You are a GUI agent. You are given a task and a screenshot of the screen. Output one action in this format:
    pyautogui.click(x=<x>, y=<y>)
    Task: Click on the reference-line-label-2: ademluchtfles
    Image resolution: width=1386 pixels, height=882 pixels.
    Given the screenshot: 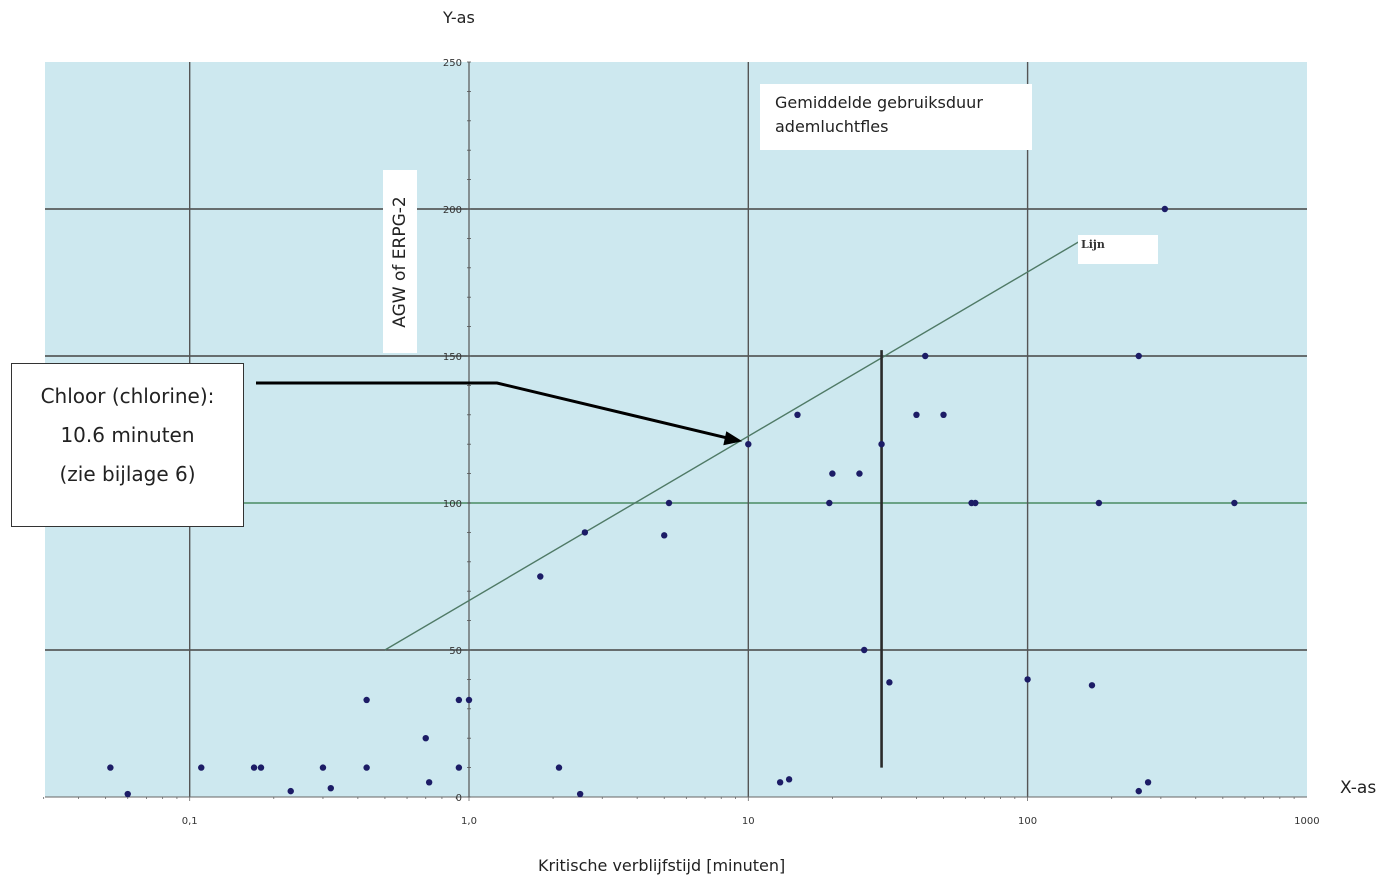 What is the action you would take?
    pyautogui.click(x=832, y=126)
    